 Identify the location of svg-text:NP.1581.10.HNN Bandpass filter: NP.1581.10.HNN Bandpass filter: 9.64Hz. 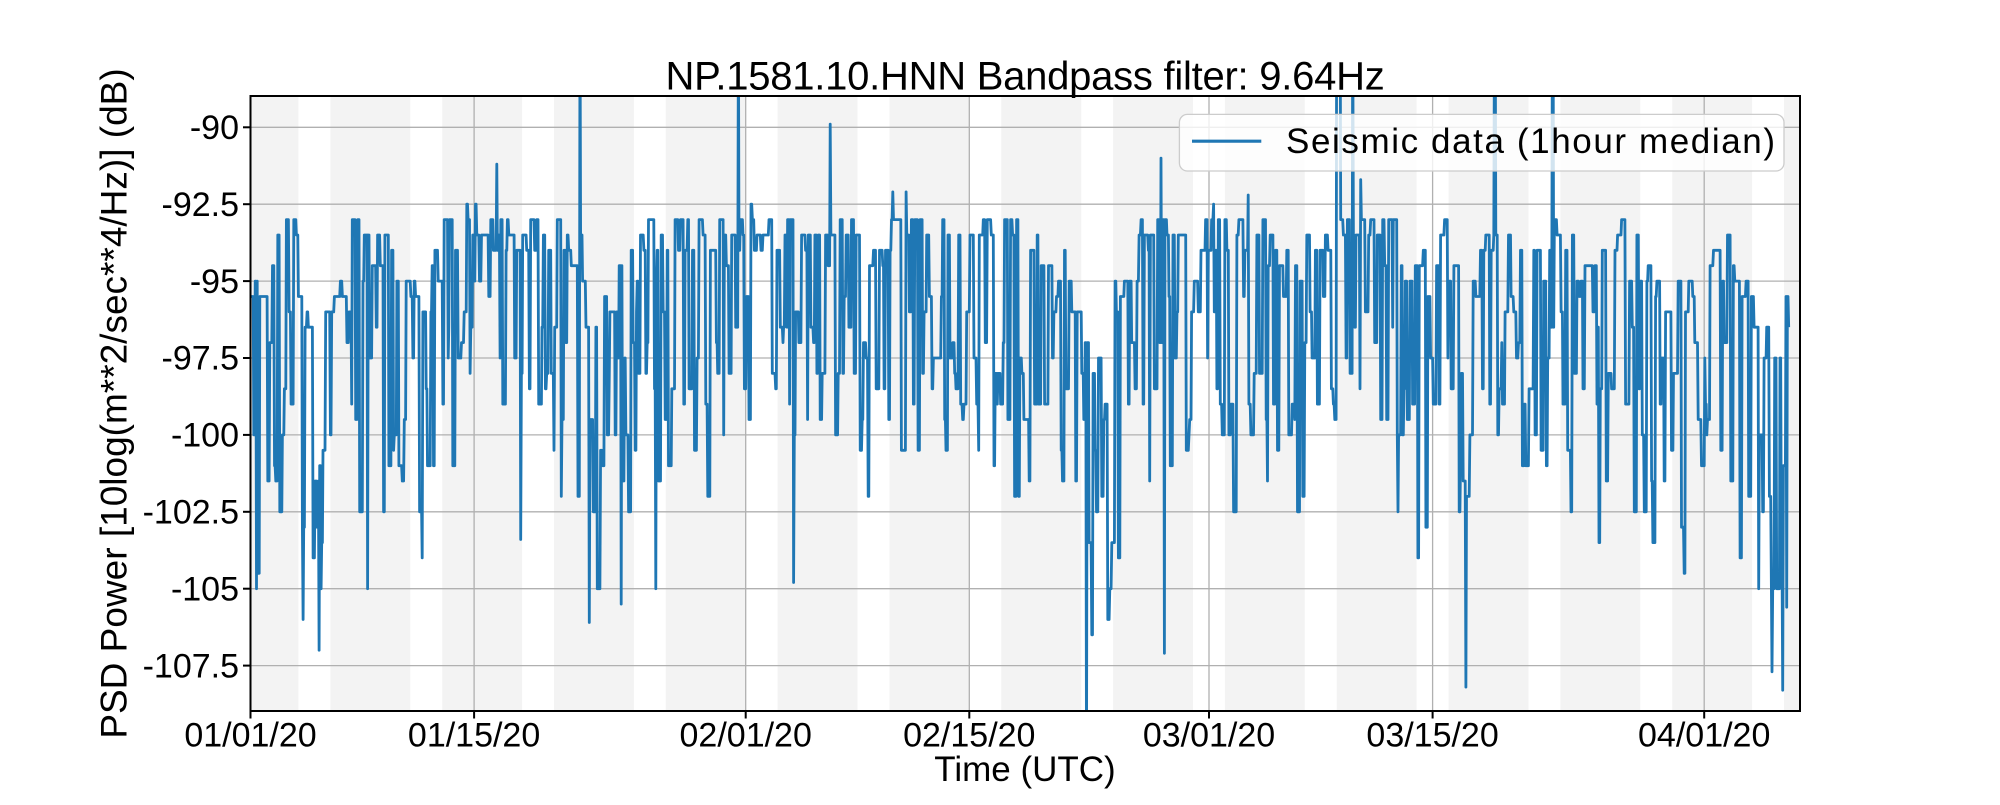
(1024, 77).